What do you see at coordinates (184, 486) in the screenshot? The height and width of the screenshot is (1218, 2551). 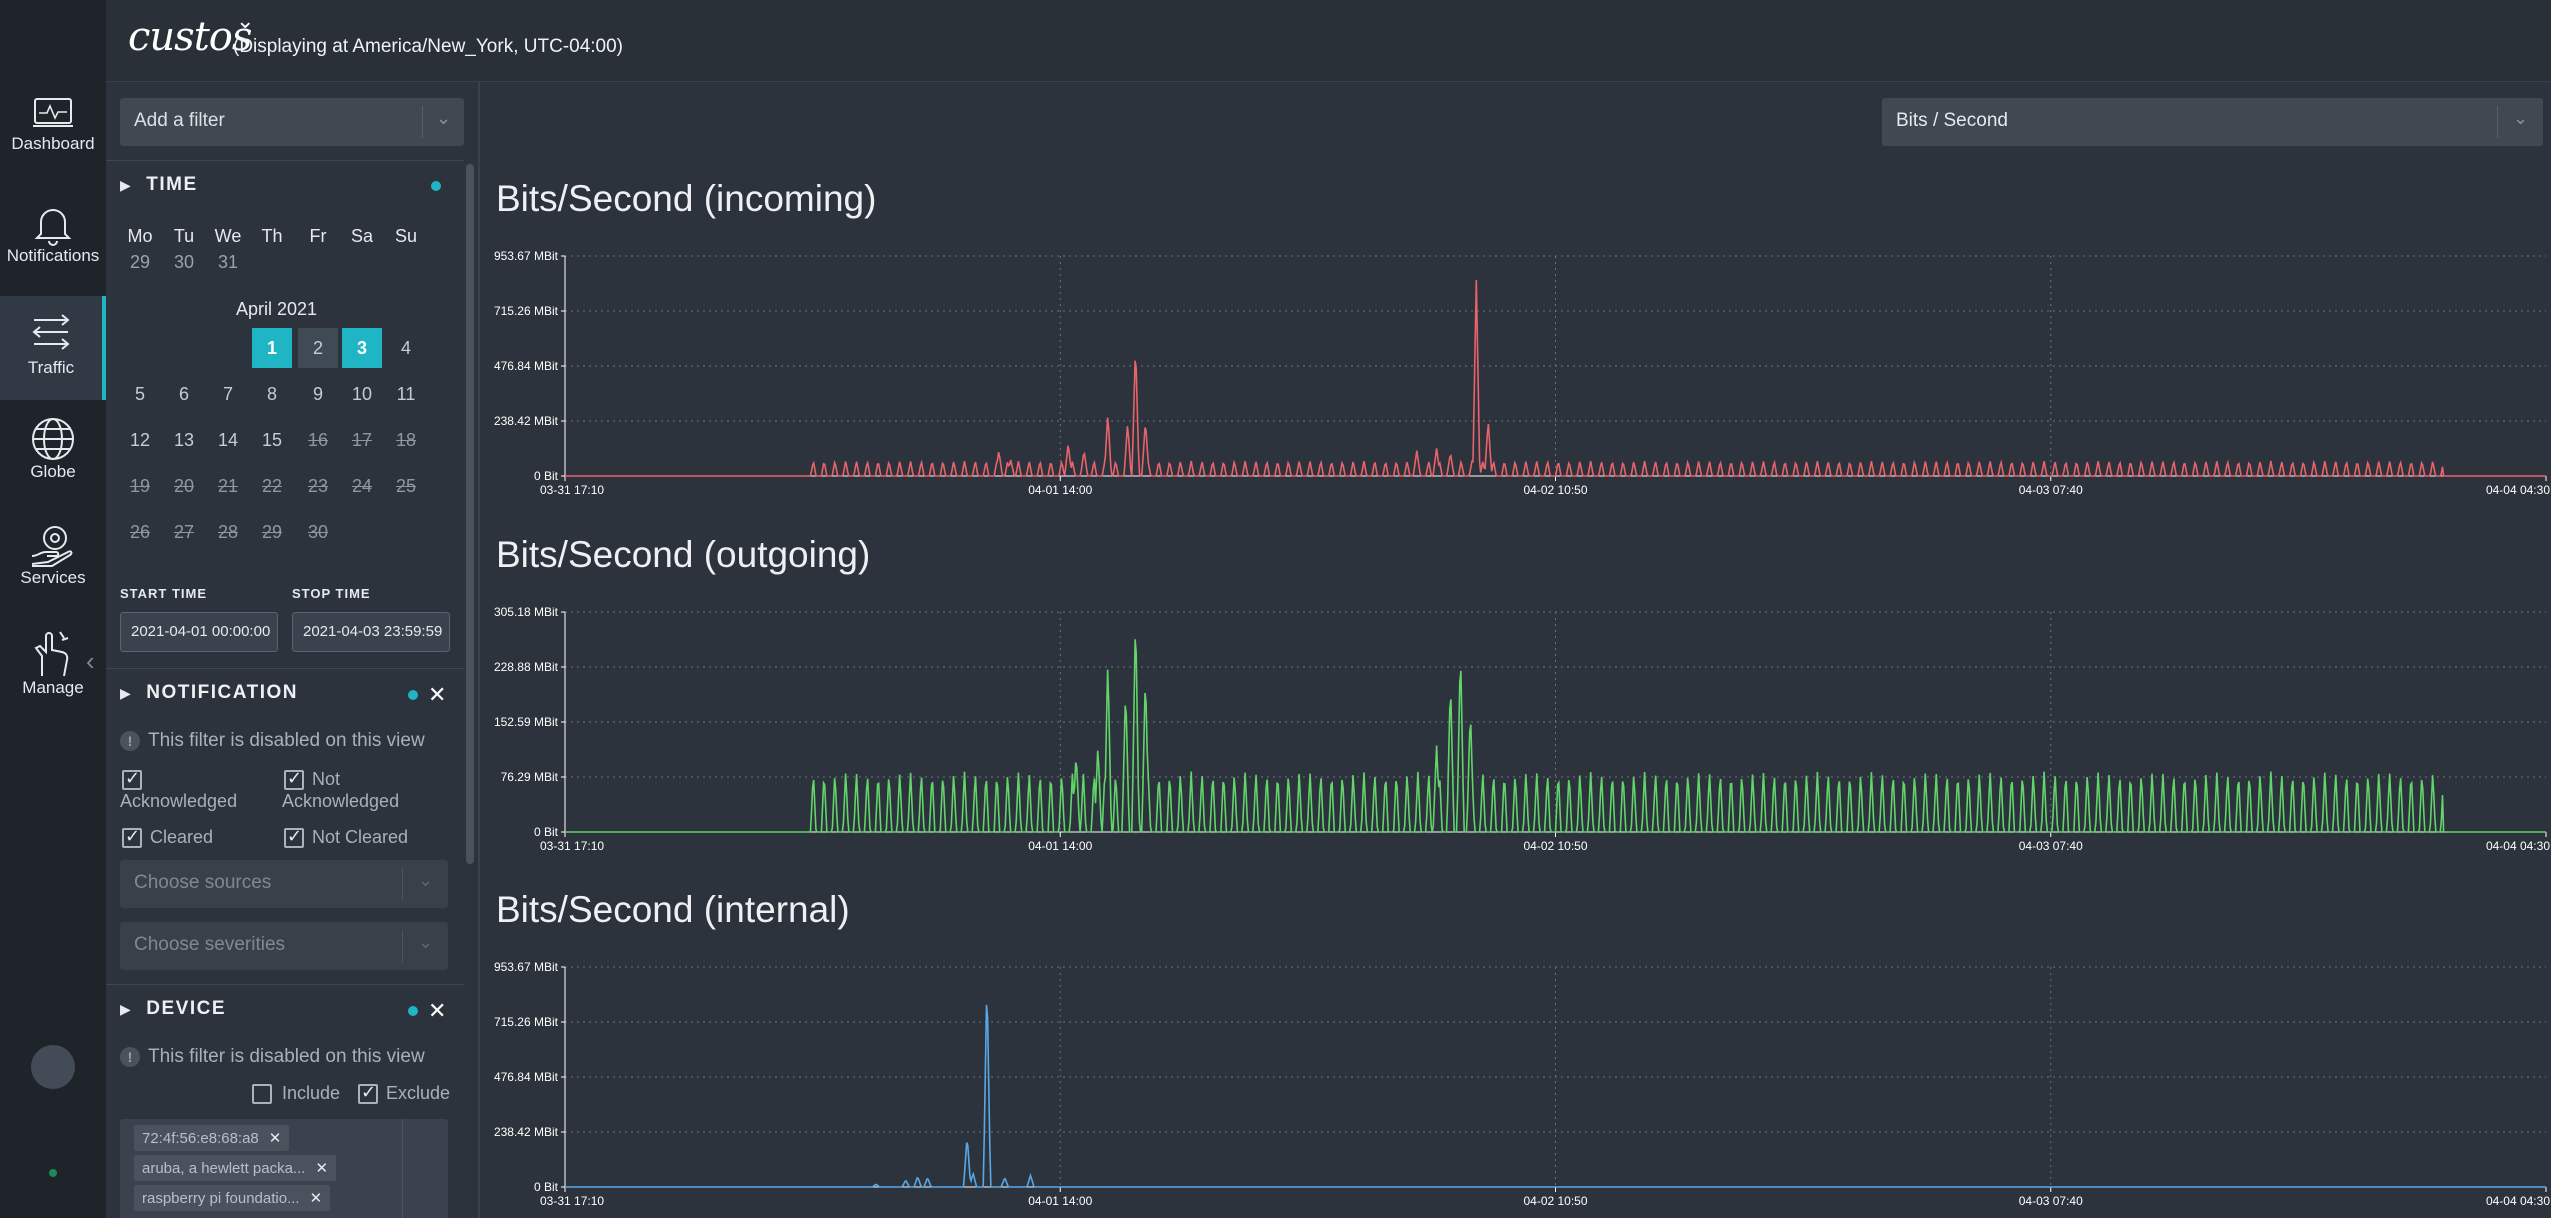 I see `calendar-day: 20` at bounding box center [184, 486].